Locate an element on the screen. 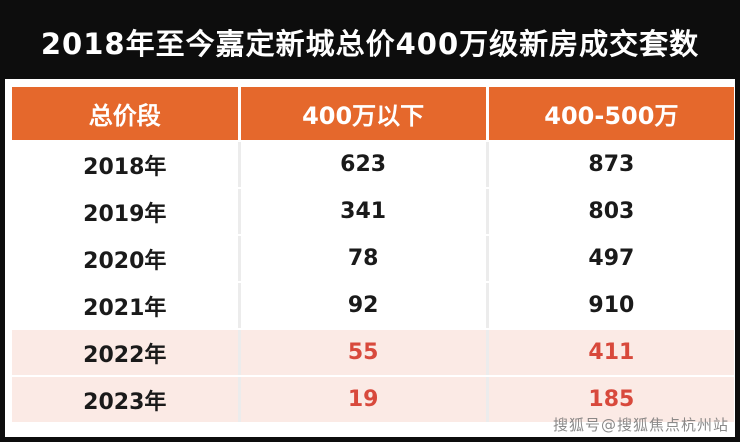 This screenshot has height=442, width=740. table-row-2021: 2021年 92 910 is located at coordinates (373, 305).